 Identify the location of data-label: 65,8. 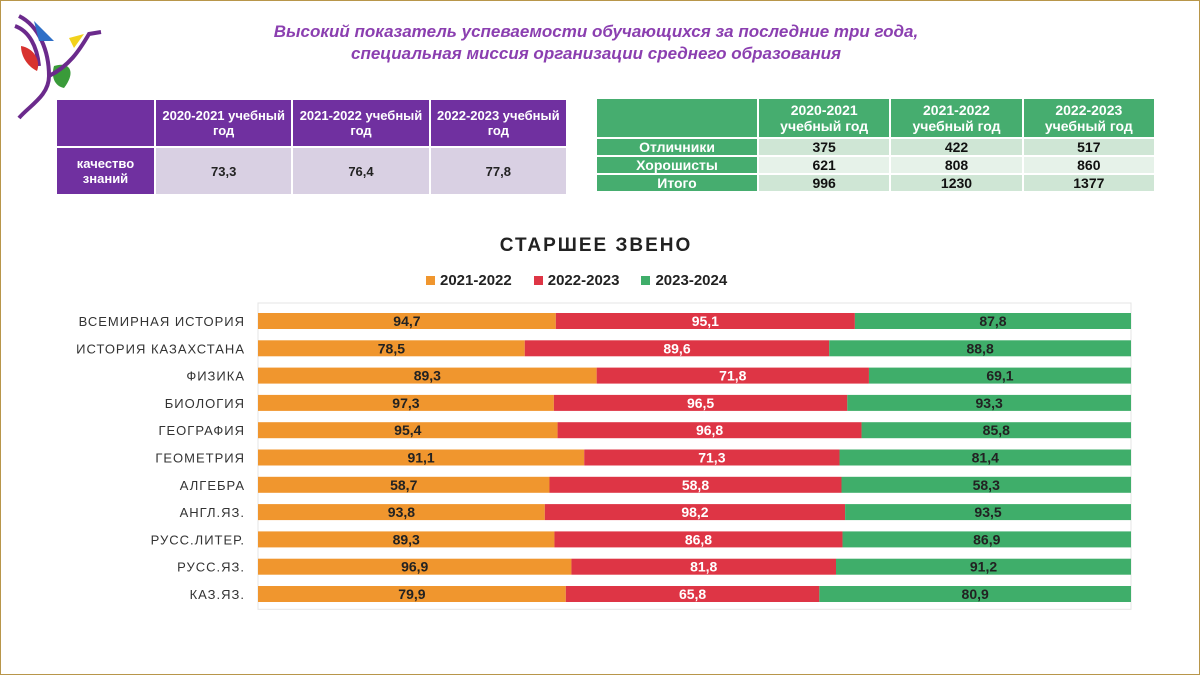
(692, 594).